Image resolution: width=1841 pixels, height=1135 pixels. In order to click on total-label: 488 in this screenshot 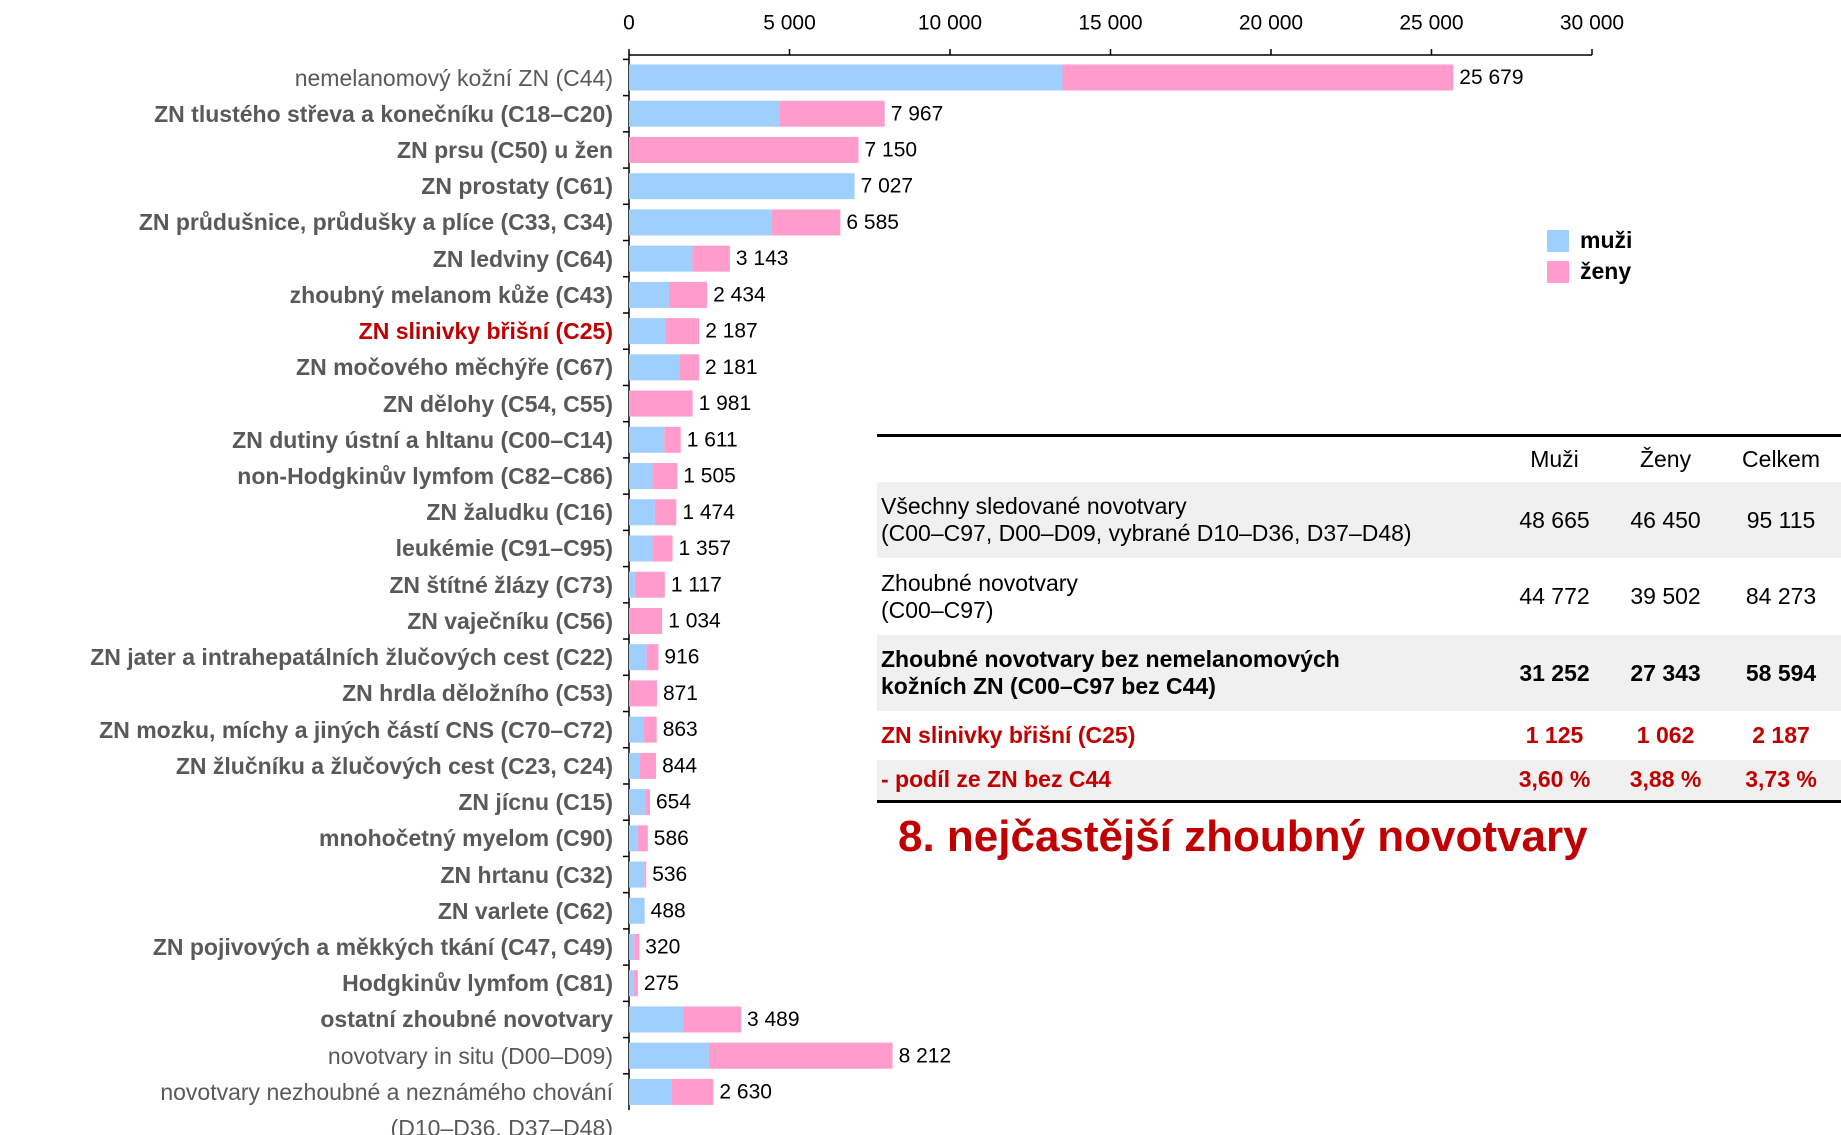, I will do `click(668, 910)`.